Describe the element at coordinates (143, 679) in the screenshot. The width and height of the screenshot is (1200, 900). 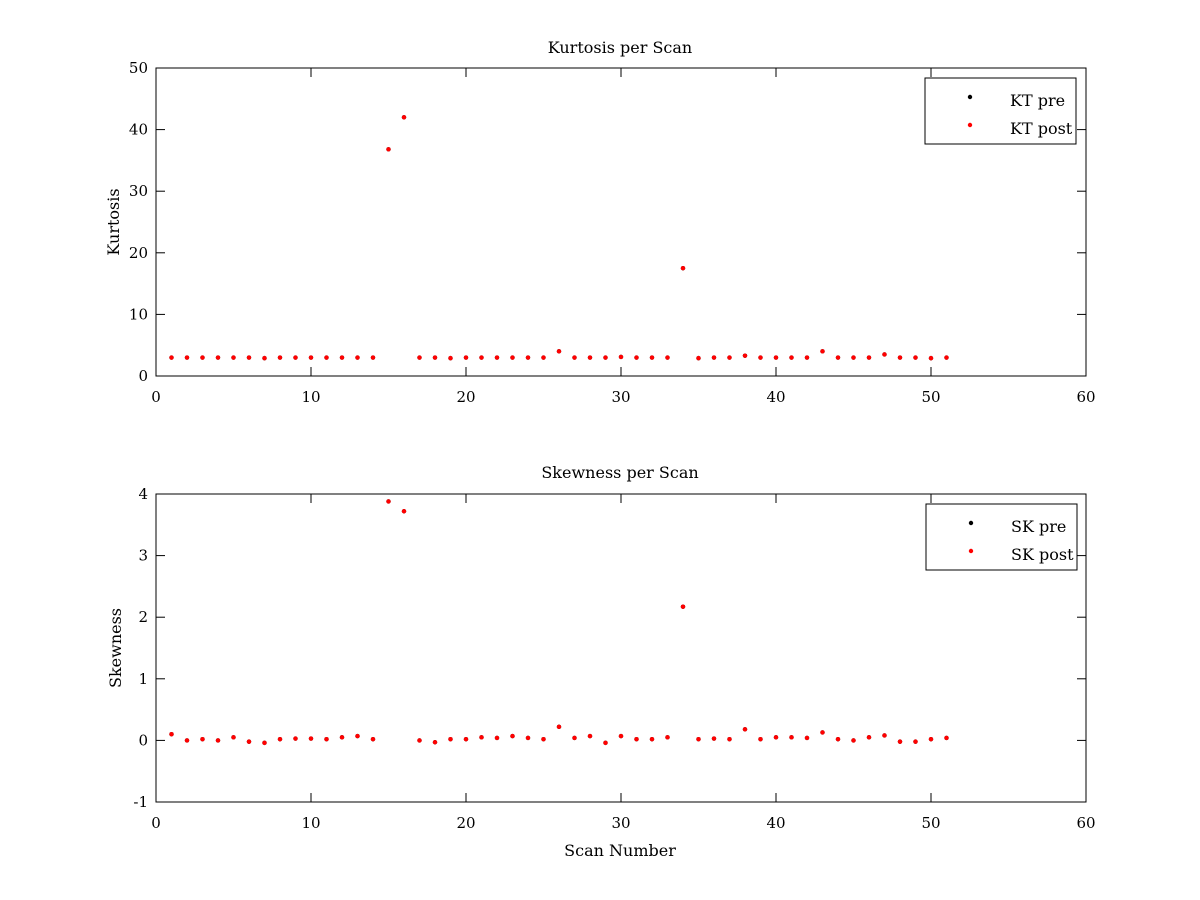
I see `y-tick-label: 1` at that location.